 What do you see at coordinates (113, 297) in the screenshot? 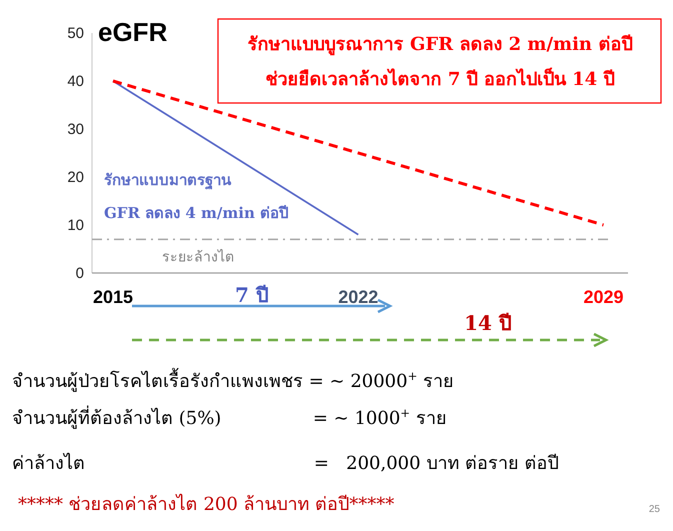
I see `x-tick-label: 2015` at bounding box center [113, 297].